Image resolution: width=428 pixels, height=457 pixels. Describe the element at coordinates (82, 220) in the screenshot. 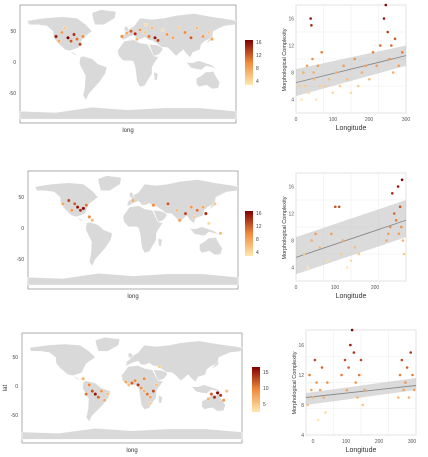

I see `land-central-america` at that location.